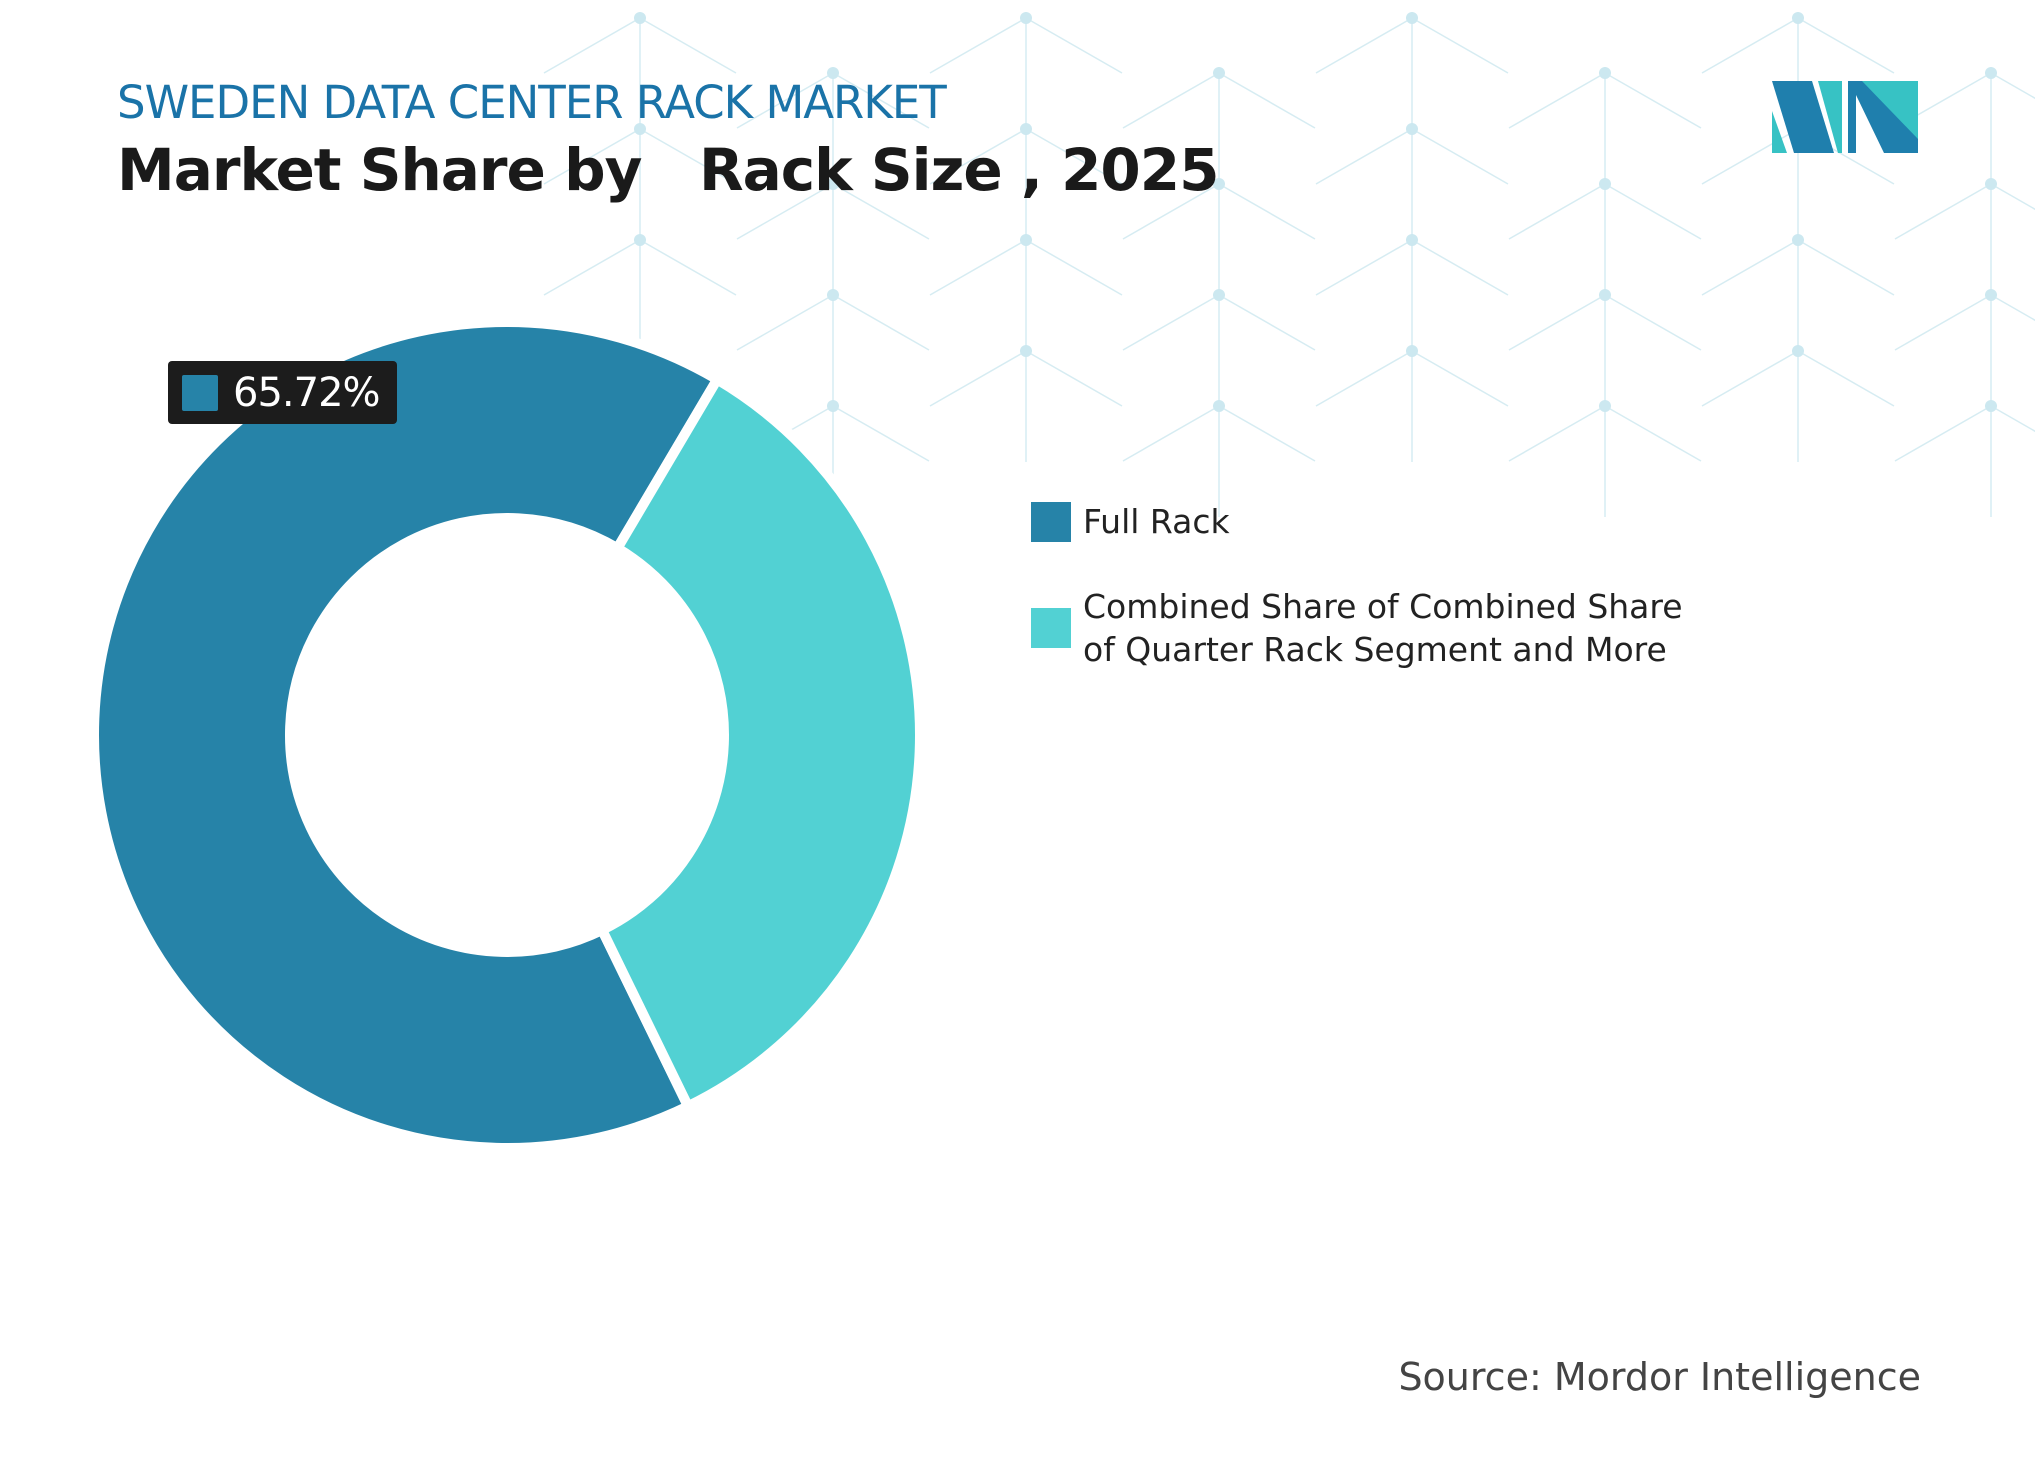  Describe the element at coordinates (532, 102) in the screenshot. I see `chart-title: SWEDEN DATA CENTER RACK MARKET` at that location.